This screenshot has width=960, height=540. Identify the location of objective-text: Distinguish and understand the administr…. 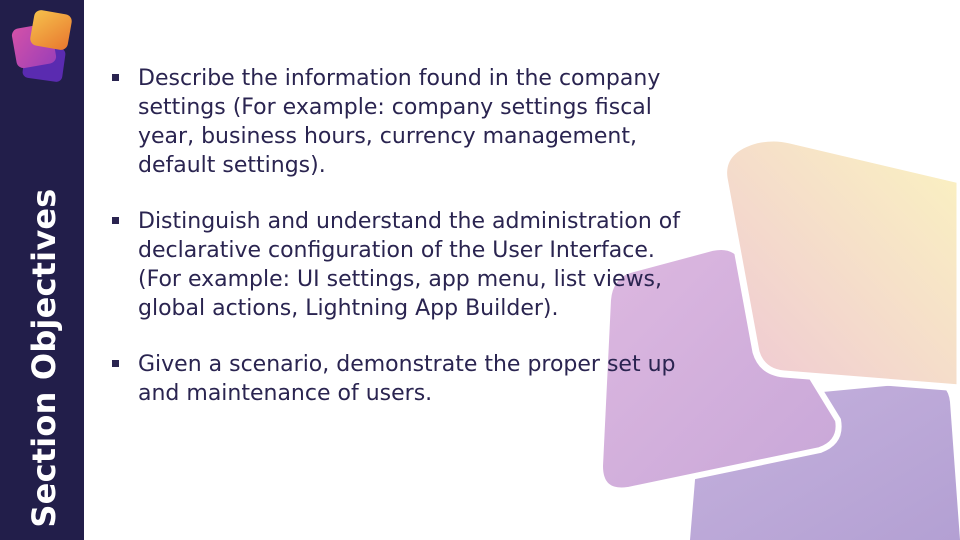
(409, 265).